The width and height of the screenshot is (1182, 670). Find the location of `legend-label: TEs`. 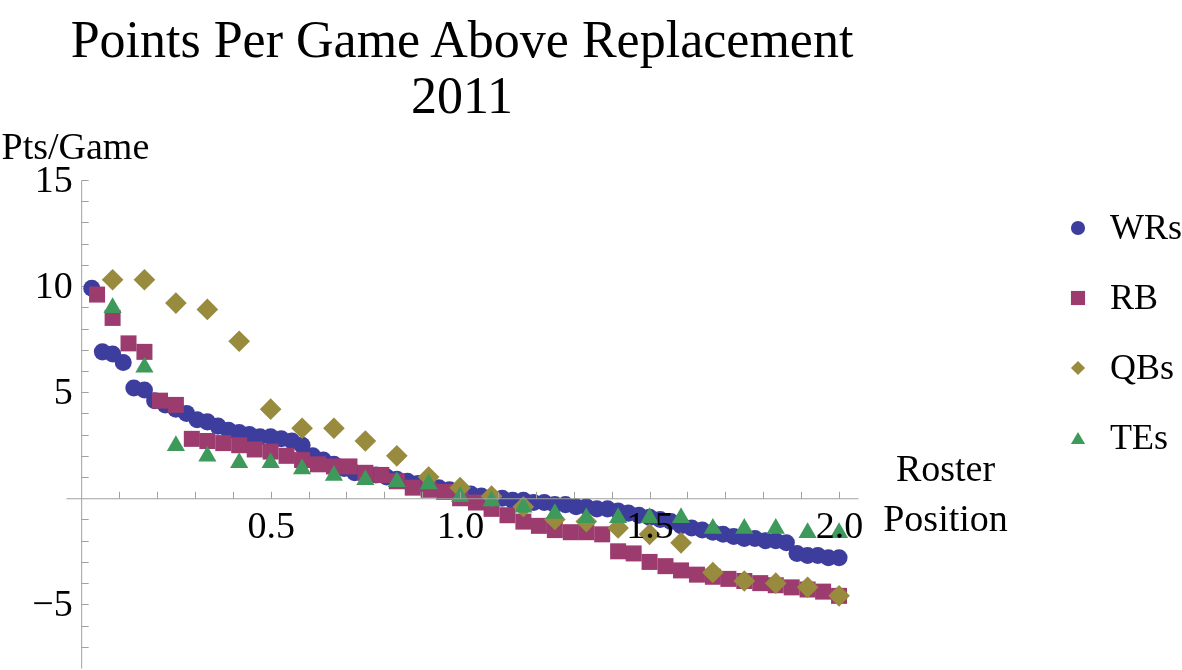

legend-label: TEs is located at coordinates (1139, 437).